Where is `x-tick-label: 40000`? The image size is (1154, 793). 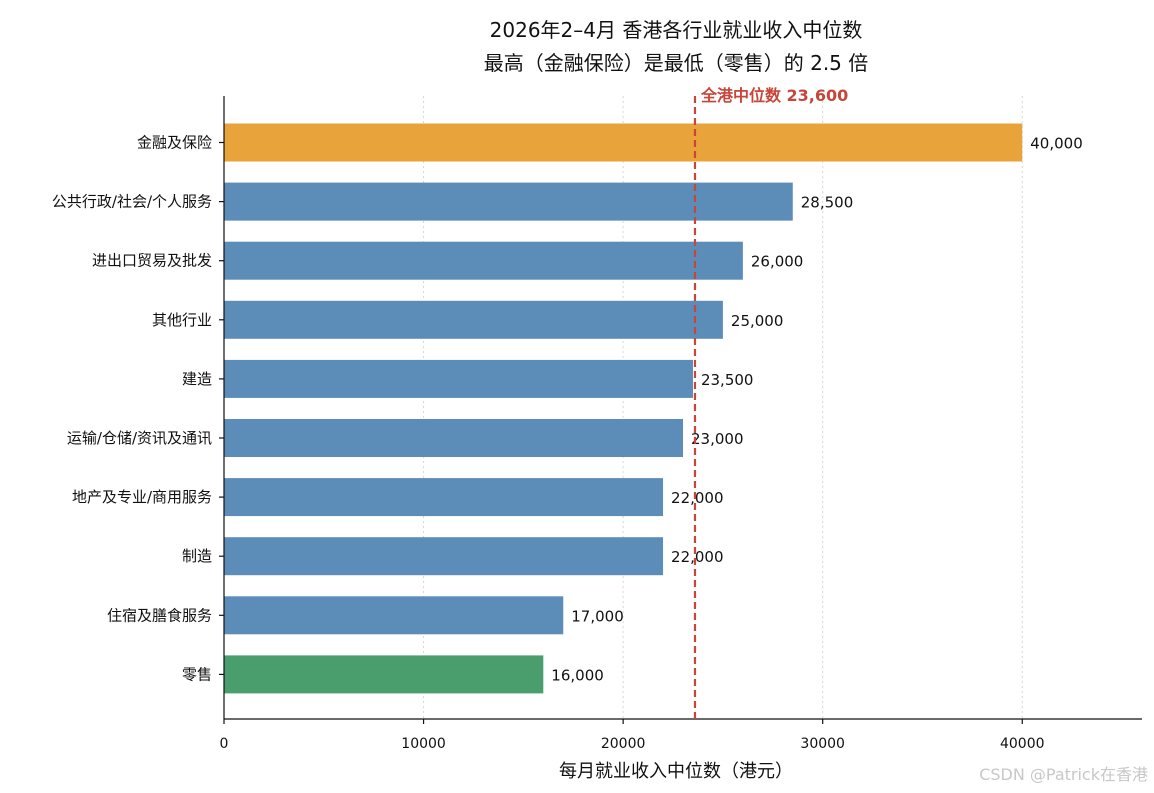
x-tick-label: 40000 is located at coordinates (1022, 744).